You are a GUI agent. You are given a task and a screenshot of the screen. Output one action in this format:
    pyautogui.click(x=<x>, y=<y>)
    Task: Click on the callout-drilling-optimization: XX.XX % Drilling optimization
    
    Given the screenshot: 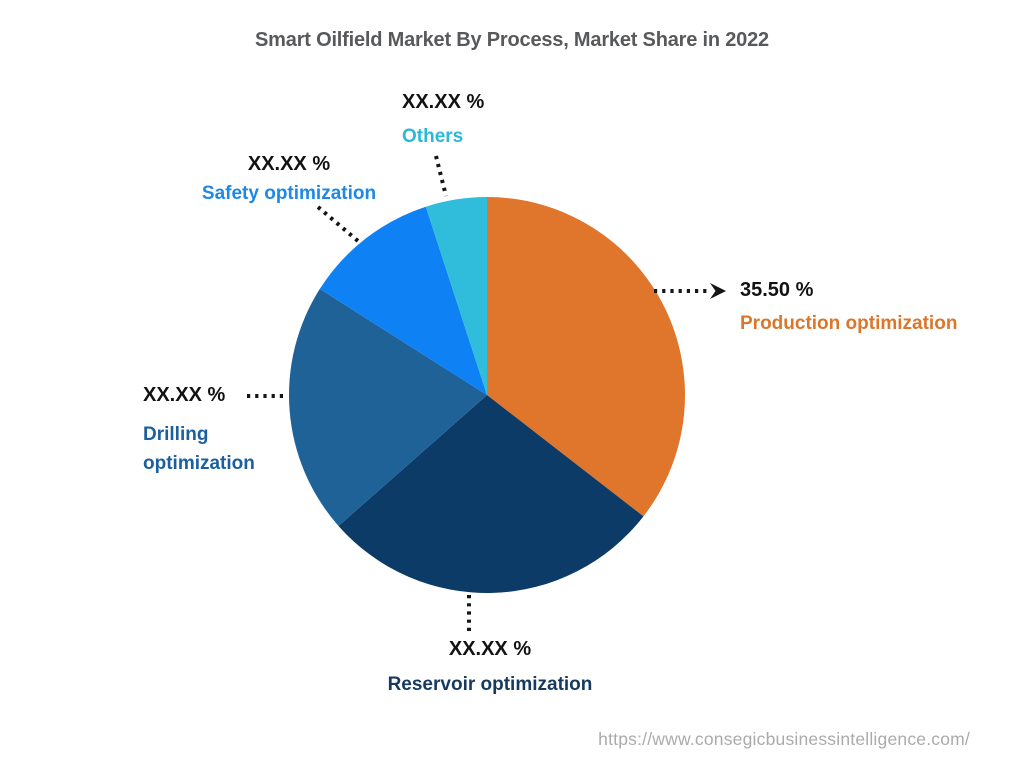 What is the action you would take?
    pyautogui.click(x=208, y=431)
    